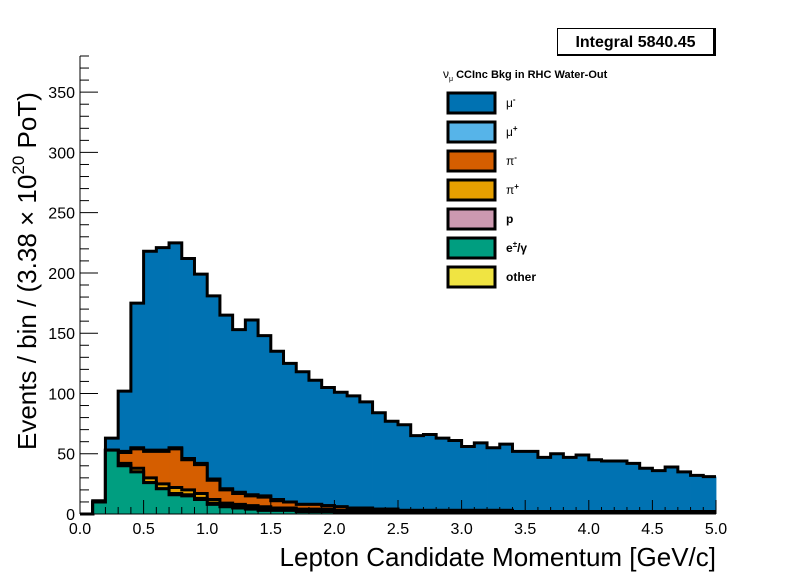 The image size is (796, 572). Describe the element at coordinates (61, 394) in the screenshot. I see `y-tick-label: 100` at that location.